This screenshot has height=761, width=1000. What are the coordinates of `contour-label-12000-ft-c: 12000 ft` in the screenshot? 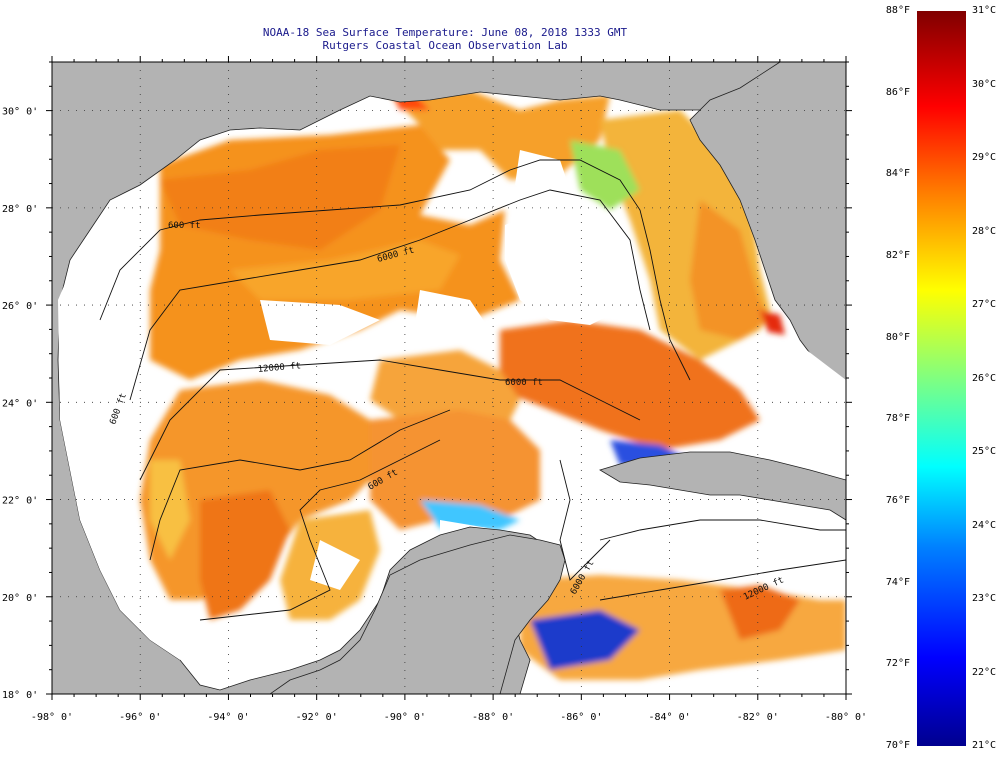 It's located at (279, 368).